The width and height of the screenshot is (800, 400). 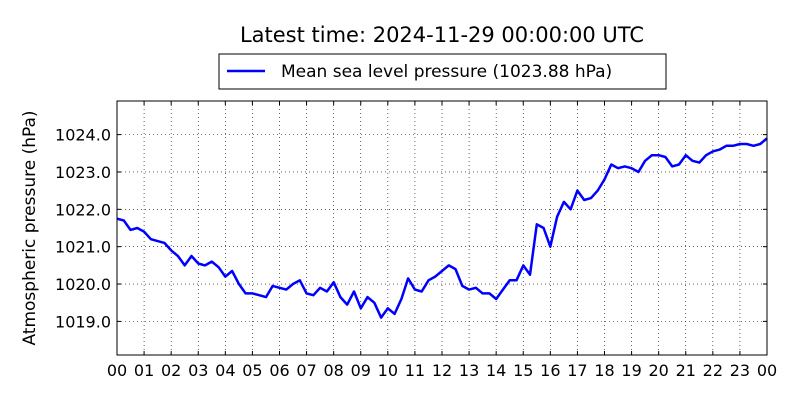 I want to click on x-tick-label: 10, so click(x=388, y=370).